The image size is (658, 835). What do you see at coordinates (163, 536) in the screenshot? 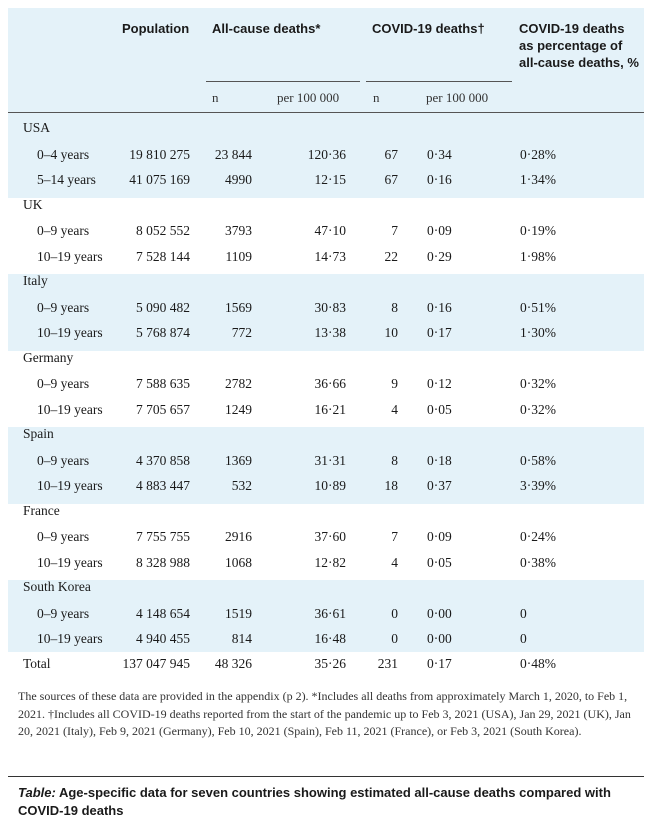
I see `population-cell: 7 755 755` at bounding box center [163, 536].